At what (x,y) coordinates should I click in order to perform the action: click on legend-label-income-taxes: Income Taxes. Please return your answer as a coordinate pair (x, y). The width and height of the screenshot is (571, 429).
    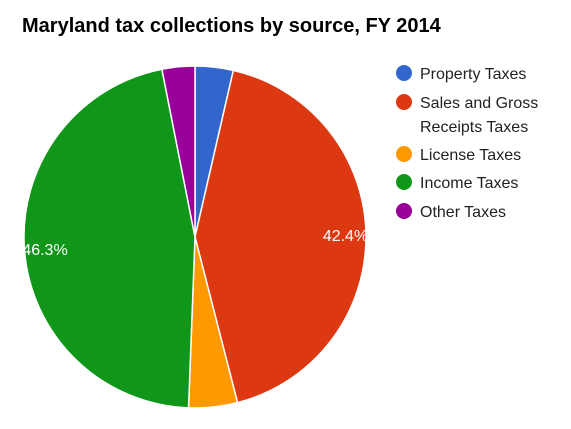
    Looking at the image, I should click on (469, 183).